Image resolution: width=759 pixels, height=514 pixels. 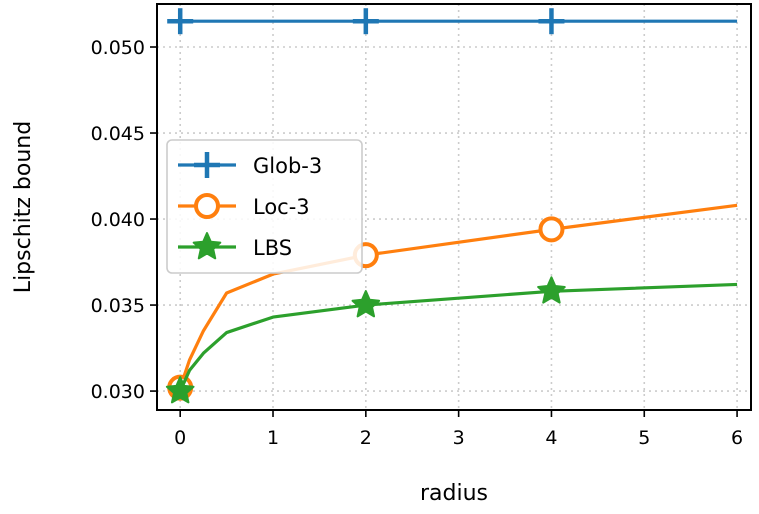 I want to click on legend-label: LBS, so click(x=272, y=248).